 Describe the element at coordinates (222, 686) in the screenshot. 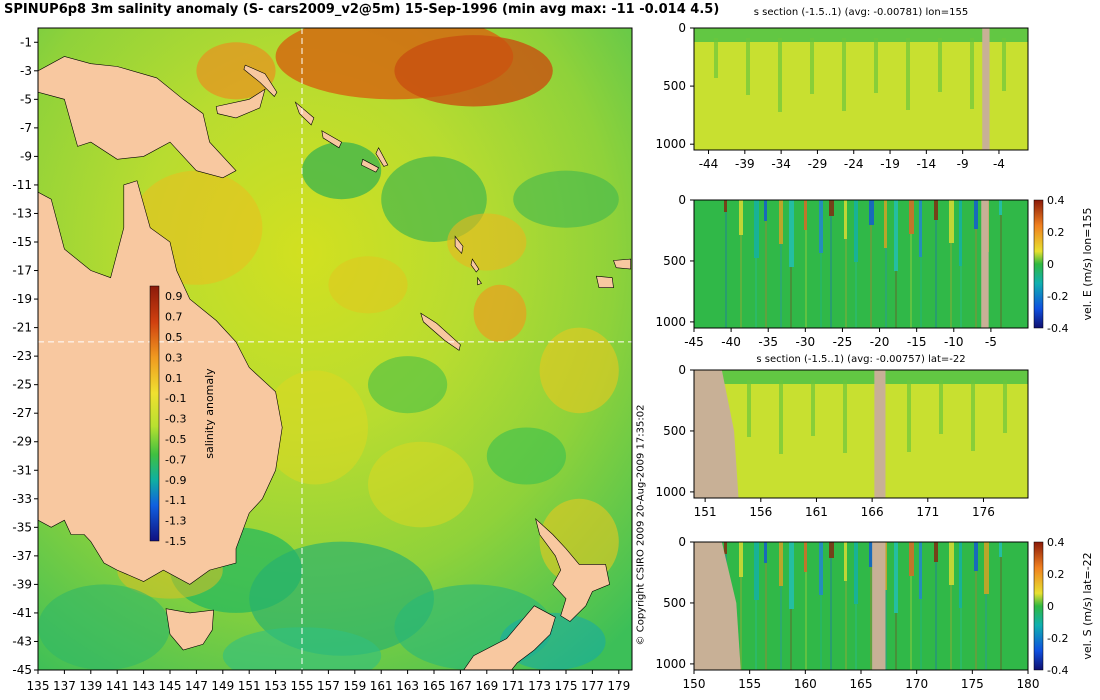

I see `map-xtick-label: 149` at that location.